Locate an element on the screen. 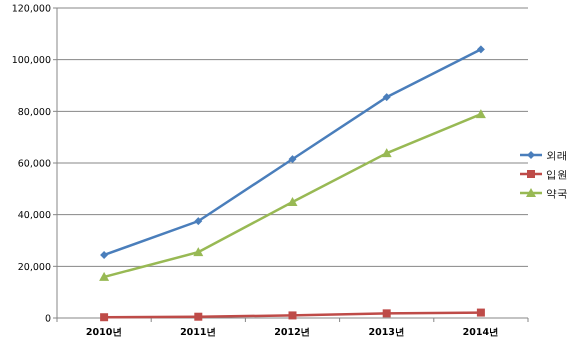 This screenshot has height=341, width=581. y-tick-label: 80,000 is located at coordinates (34, 112).